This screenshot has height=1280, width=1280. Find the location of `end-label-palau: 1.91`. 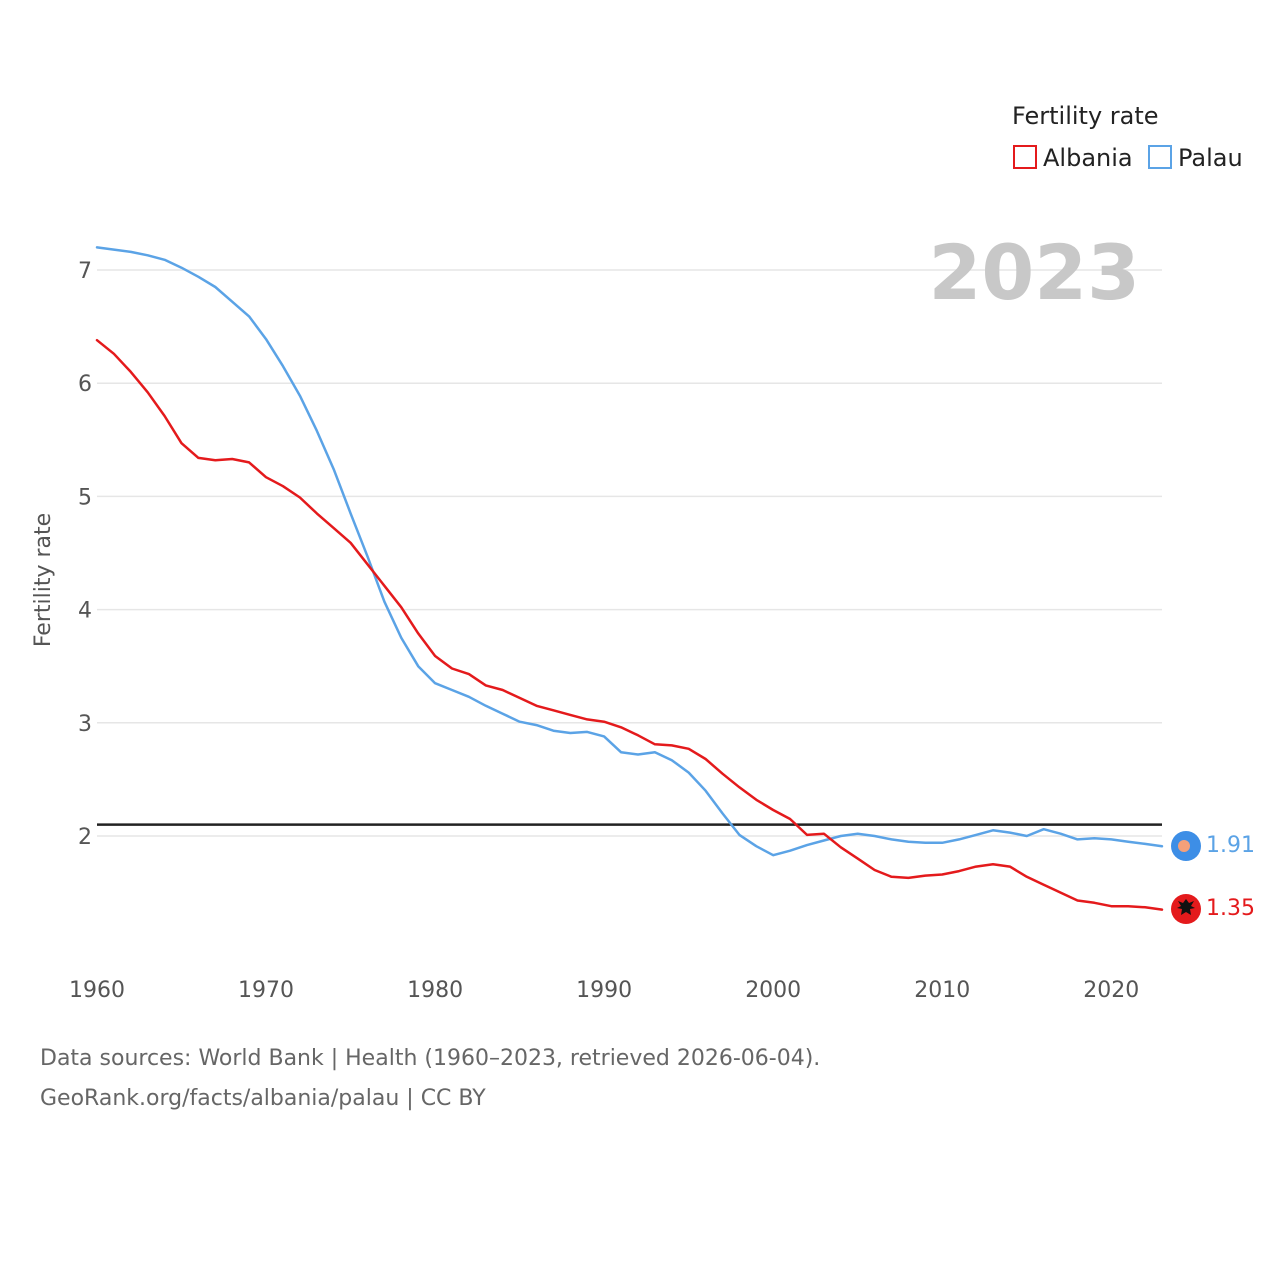

end-label-palau: 1.91 is located at coordinates (1230, 845).